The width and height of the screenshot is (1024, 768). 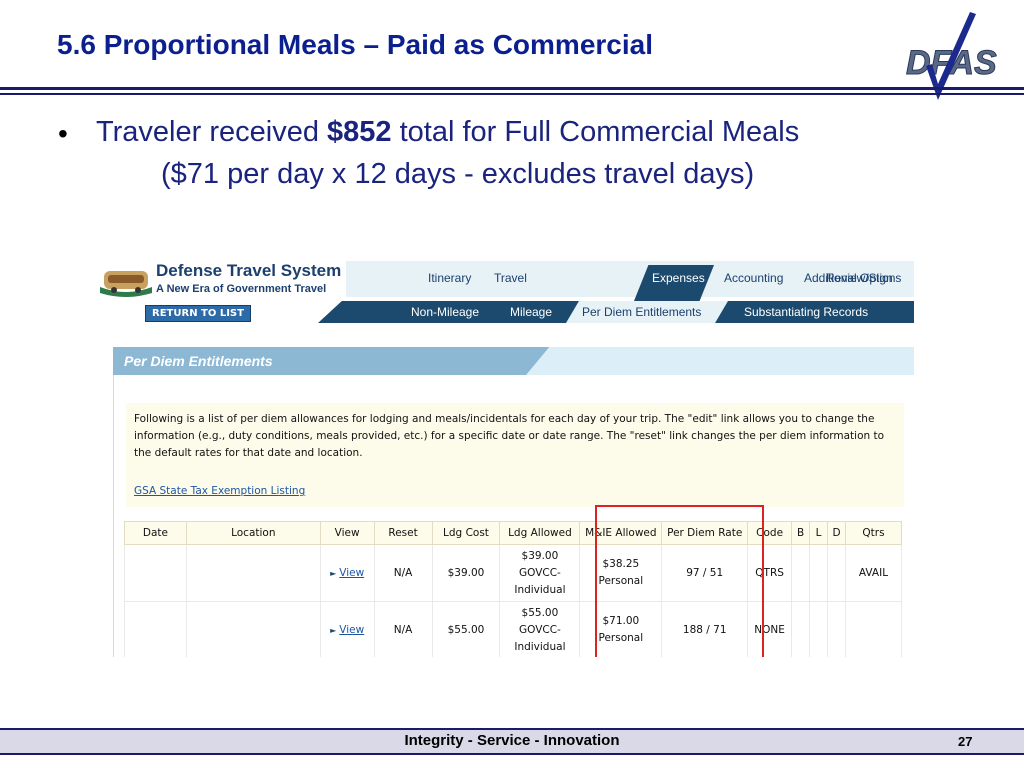 I want to click on bullet-text-post: total for Full Commercial Meals, so click(x=595, y=132).